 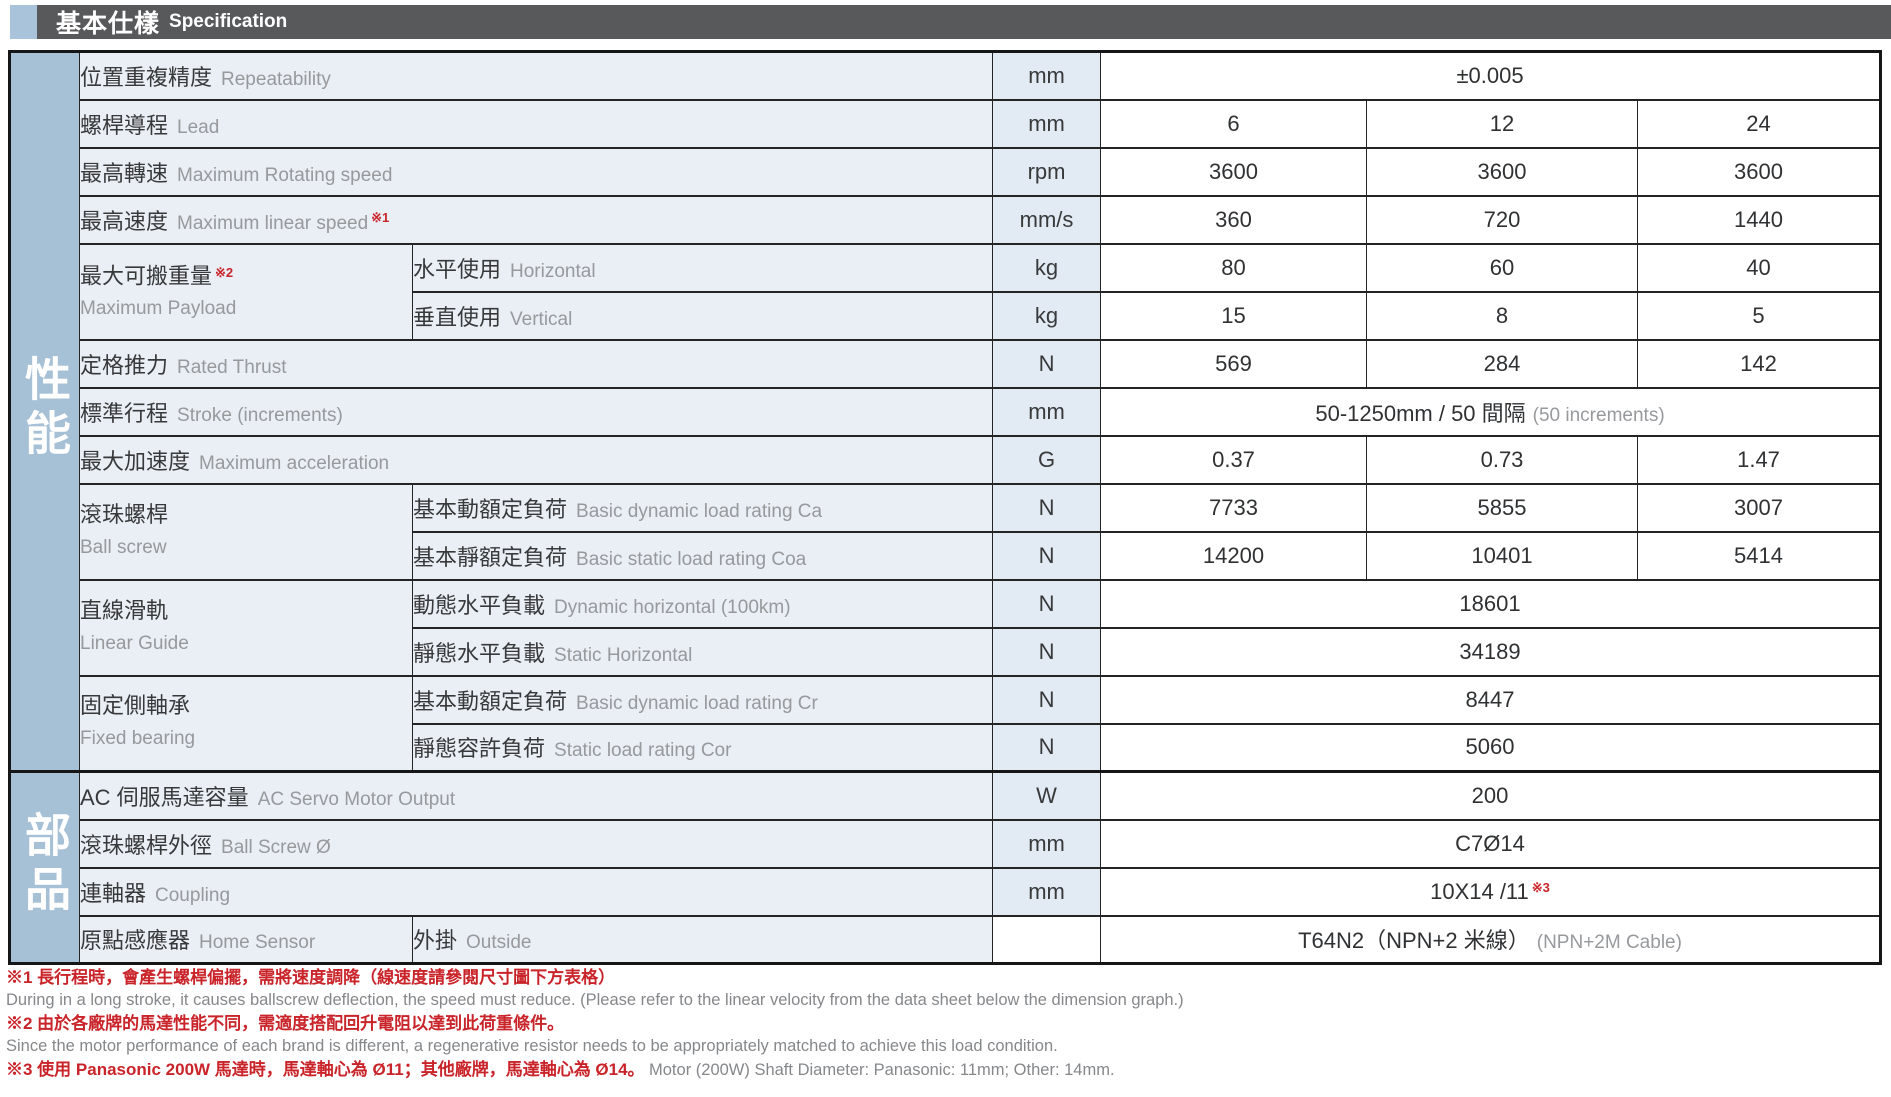 I want to click on label-zh: 滾珠螺桿, so click(x=124, y=514).